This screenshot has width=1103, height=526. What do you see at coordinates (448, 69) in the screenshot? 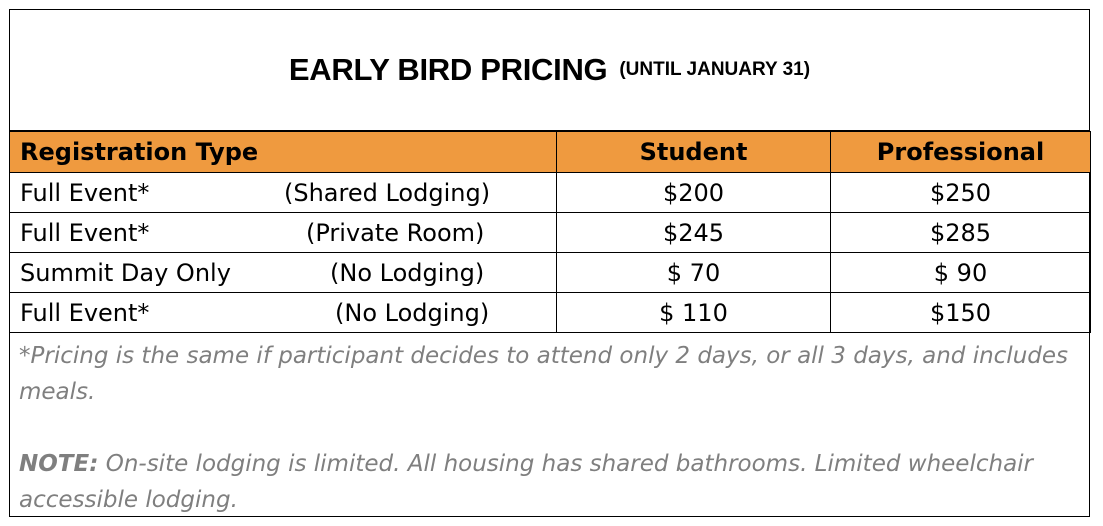
I see `page-title: EARLY BIRD PRICING` at bounding box center [448, 69].